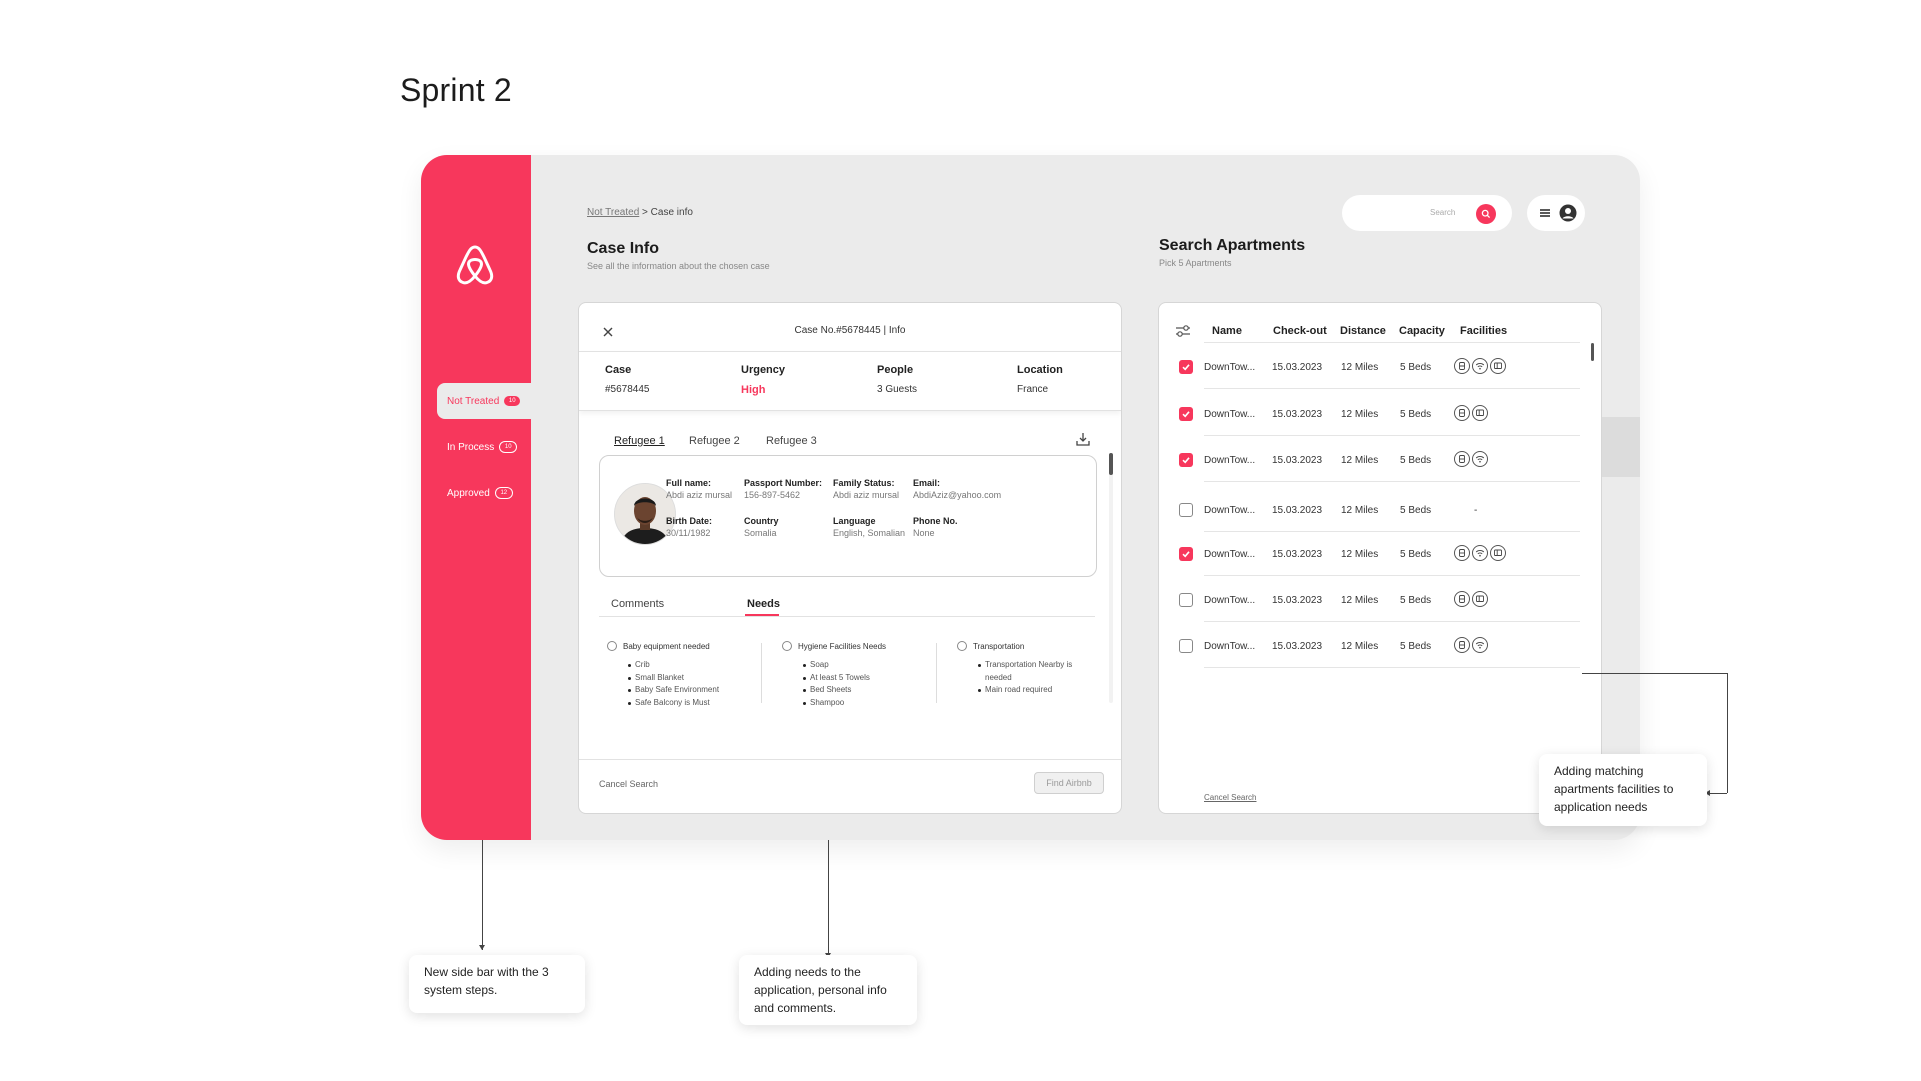 This screenshot has width=1921, height=1081. I want to click on field-label: Case, so click(618, 370).